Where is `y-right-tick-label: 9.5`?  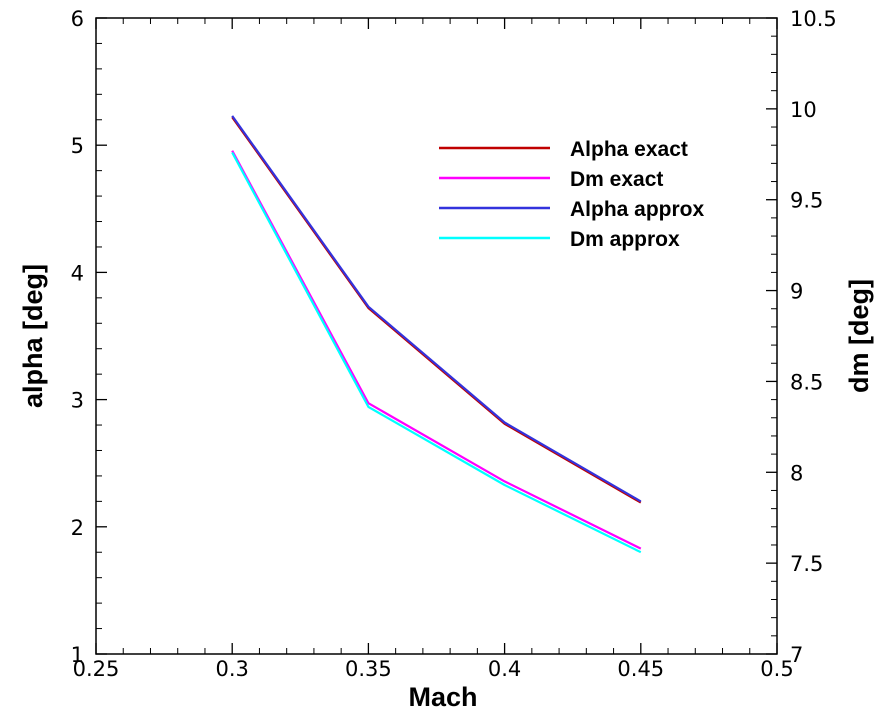
y-right-tick-label: 9.5 is located at coordinates (806, 201).